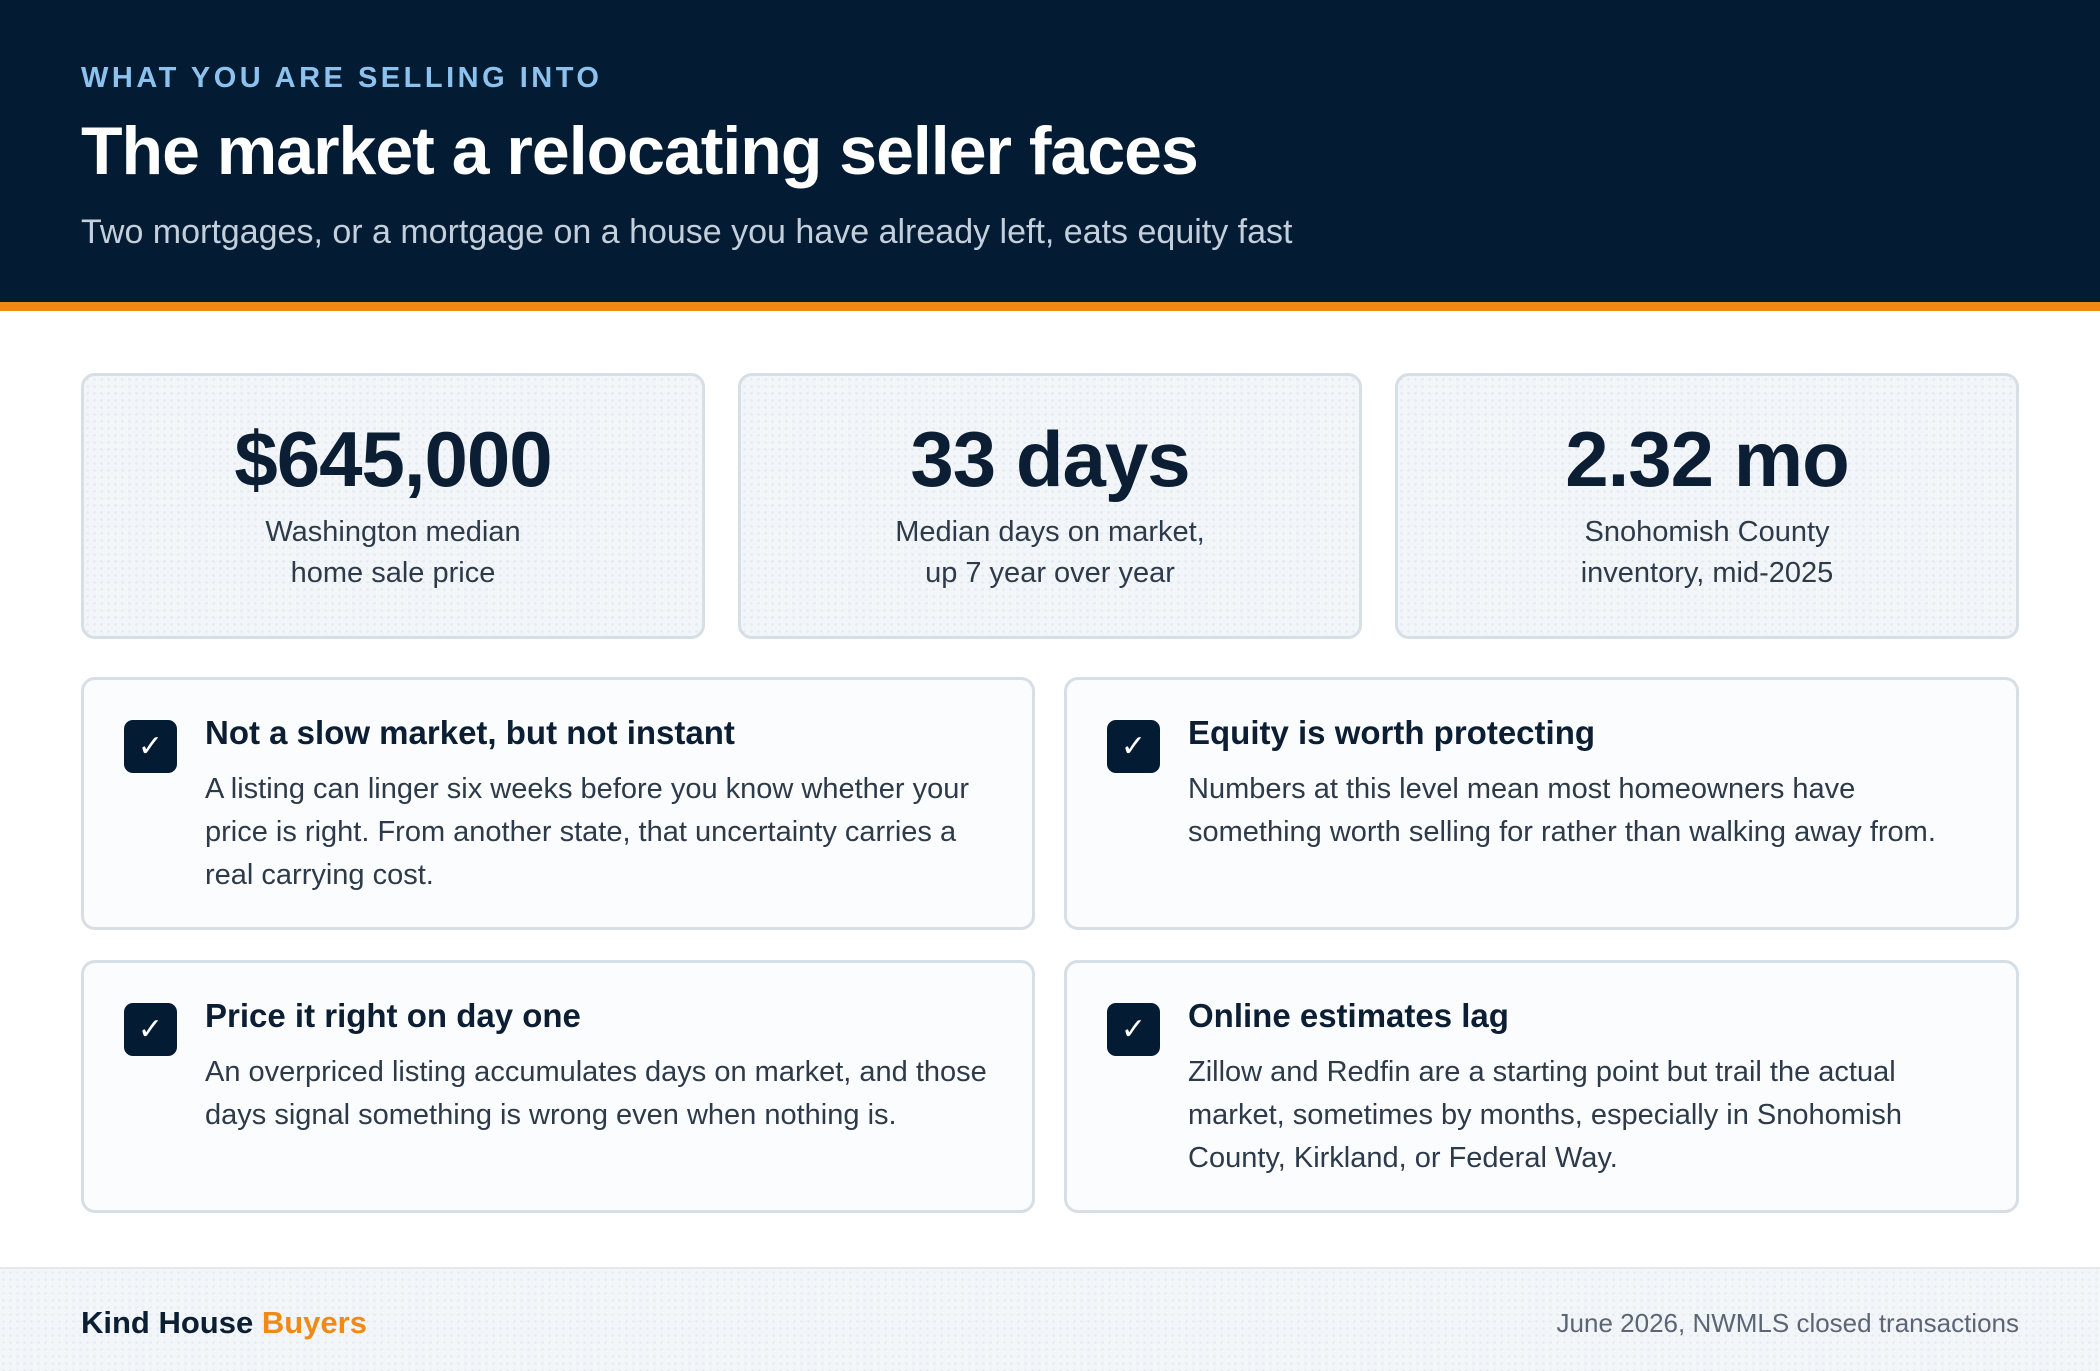 The image size is (2100, 1371). Describe the element at coordinates (1050, 573) in the screenshot. I see `stat-label-line: up 7 year over year` at that location.